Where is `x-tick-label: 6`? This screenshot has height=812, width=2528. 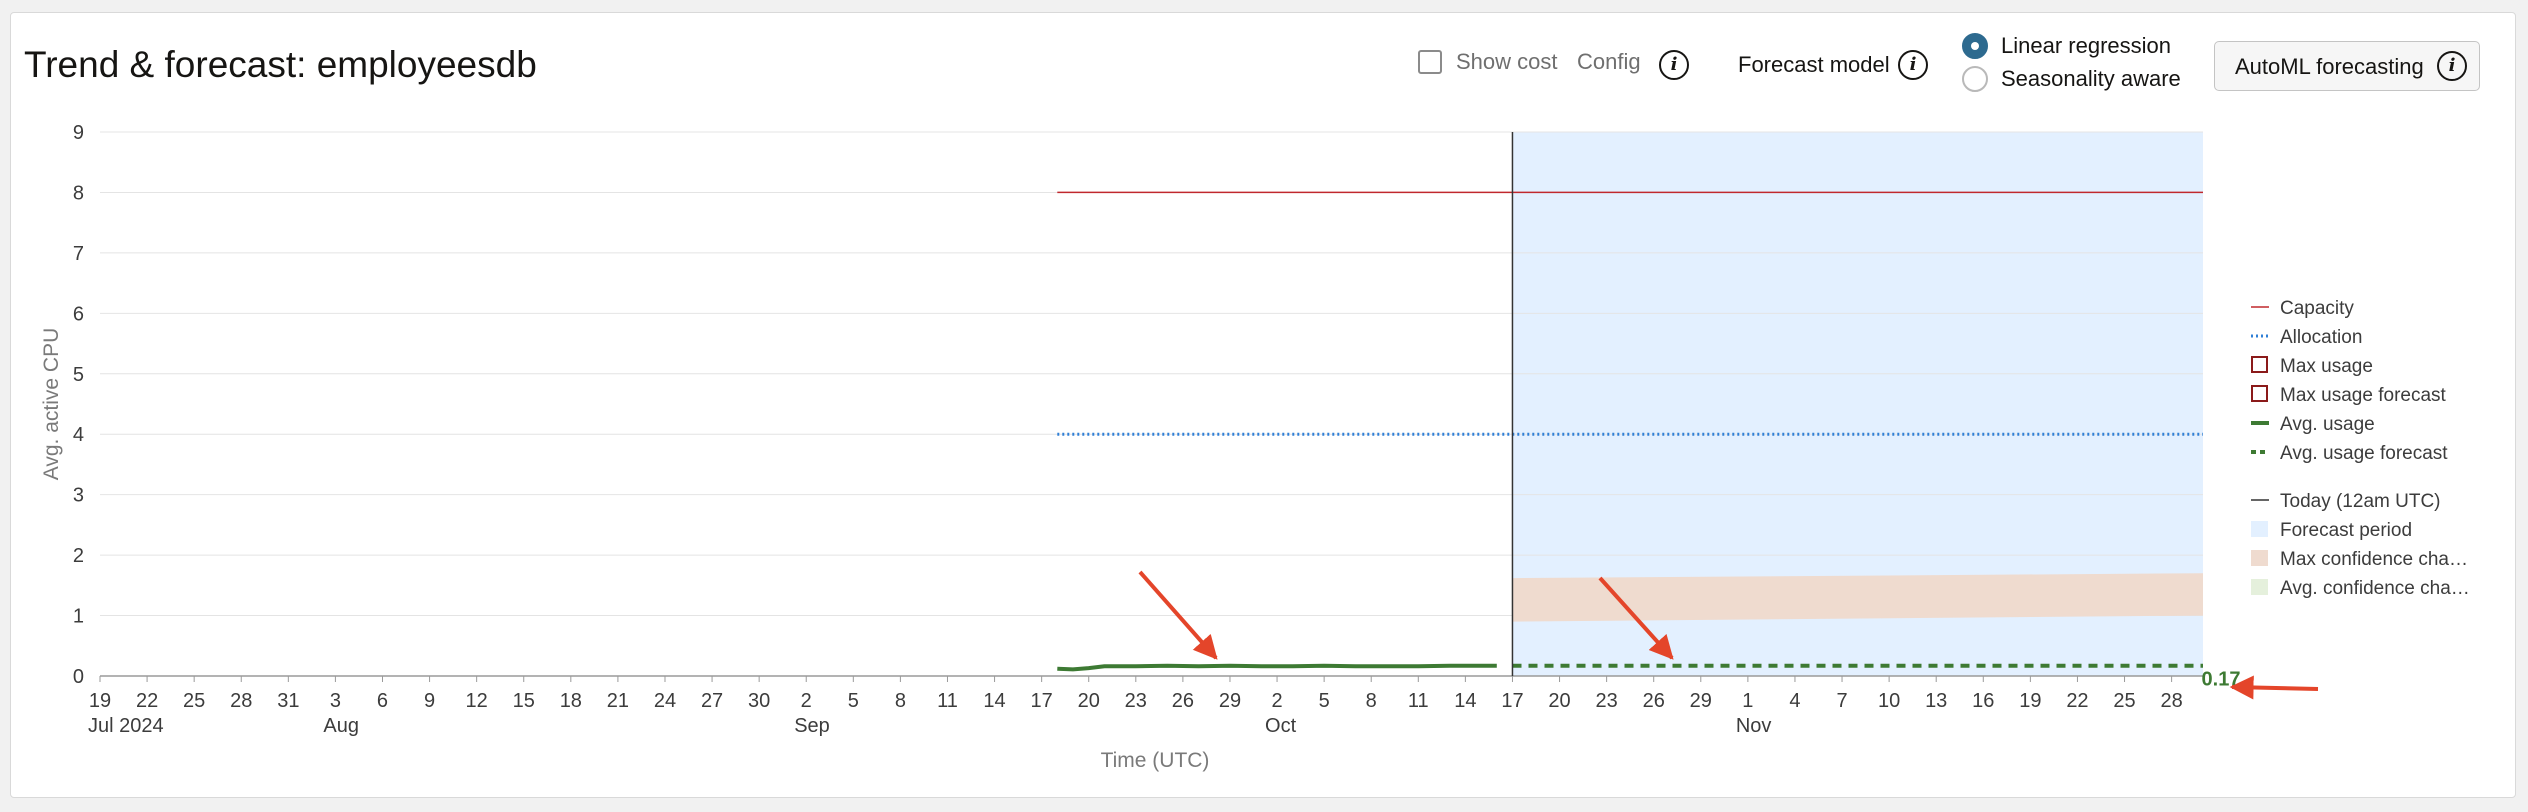
x-tick-label: 6 is located at coordinates (382, 701).